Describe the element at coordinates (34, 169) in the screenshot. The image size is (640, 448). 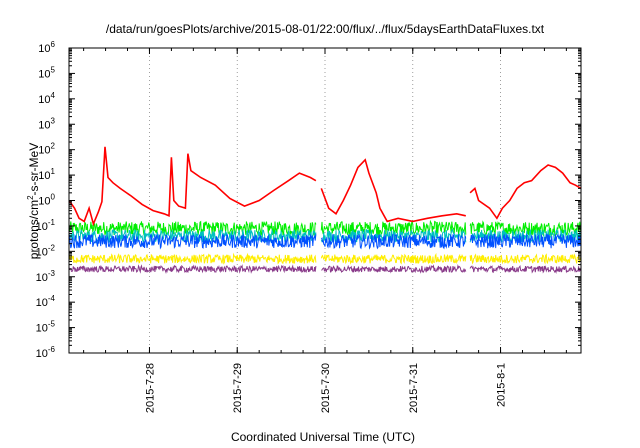
I see `y-axis-label-unit: -s-sr-MeV` at that location.